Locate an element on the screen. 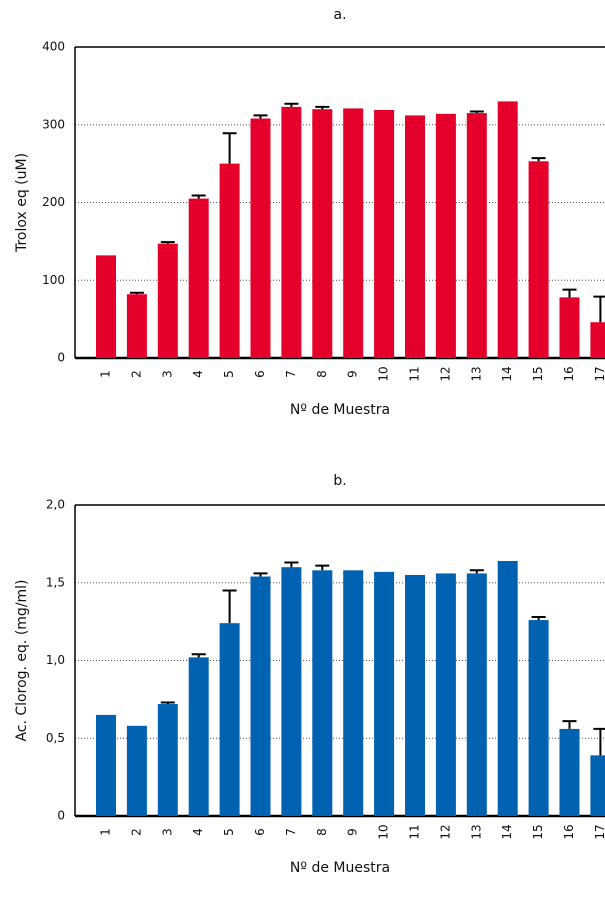  y-tick-label: 300 is located at coordinates (53, 124).